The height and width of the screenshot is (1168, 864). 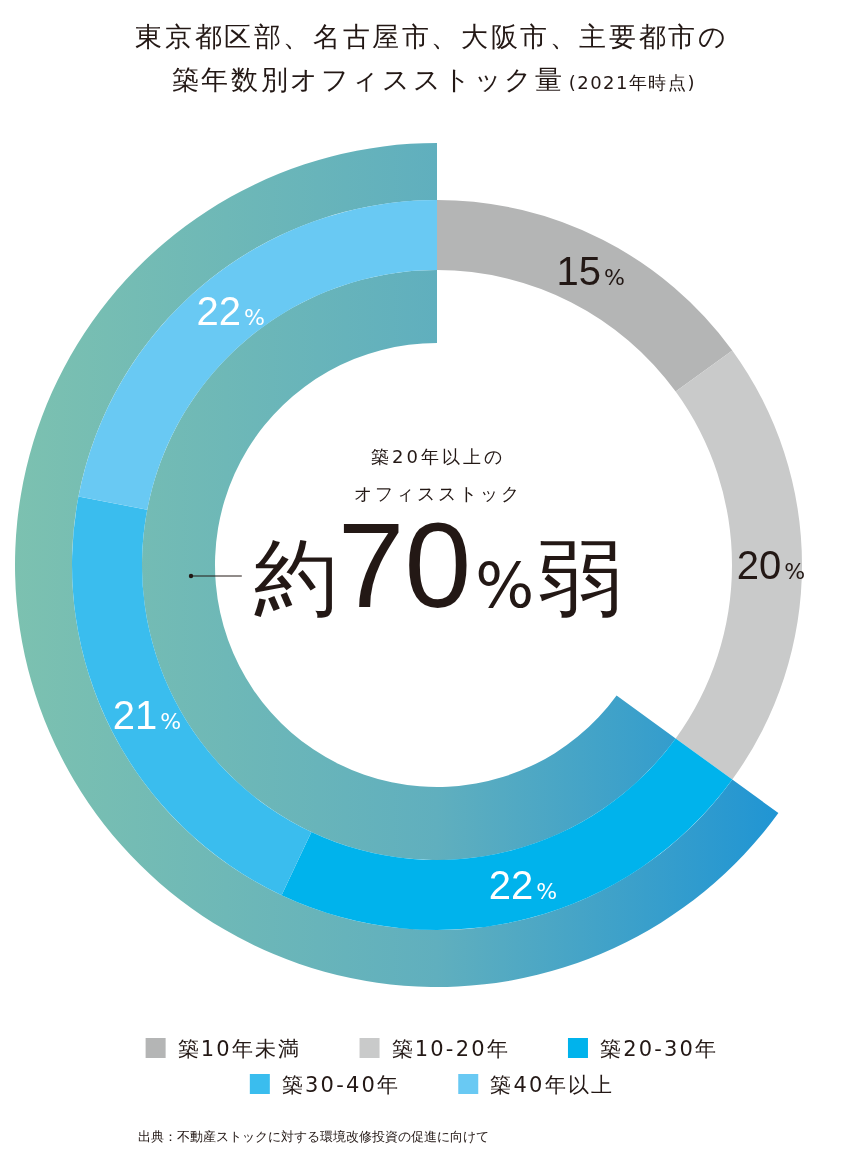 What do you see at coordinates (552, 1084) in the screenshot?
I see `legend-label: 築40年以上` at bounding box center [552, 1084].